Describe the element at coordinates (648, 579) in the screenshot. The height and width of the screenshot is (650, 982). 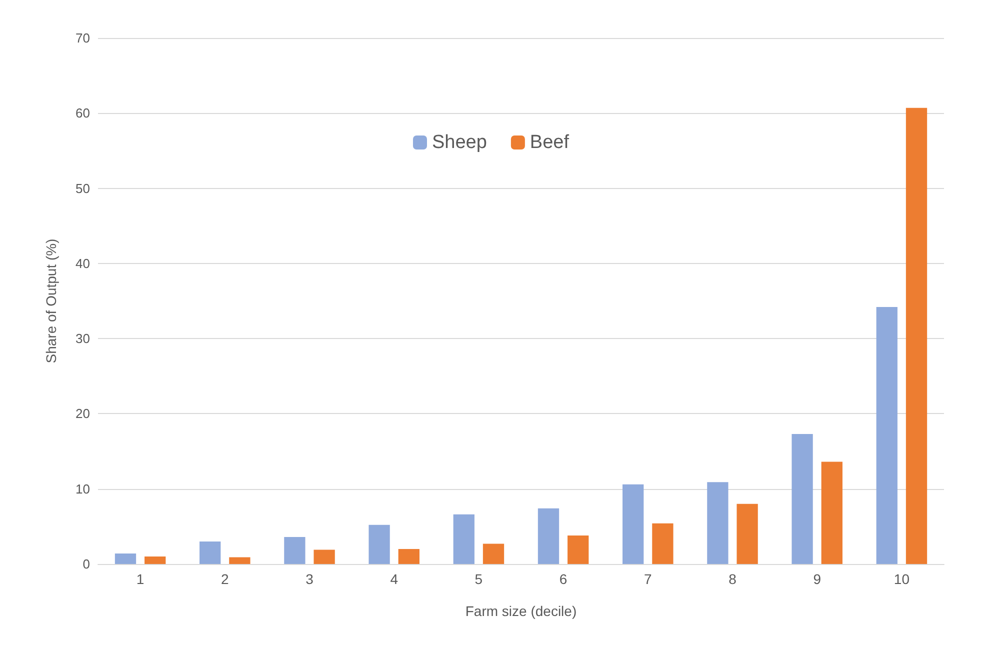
I see `x-tick-label: 7` at that location.